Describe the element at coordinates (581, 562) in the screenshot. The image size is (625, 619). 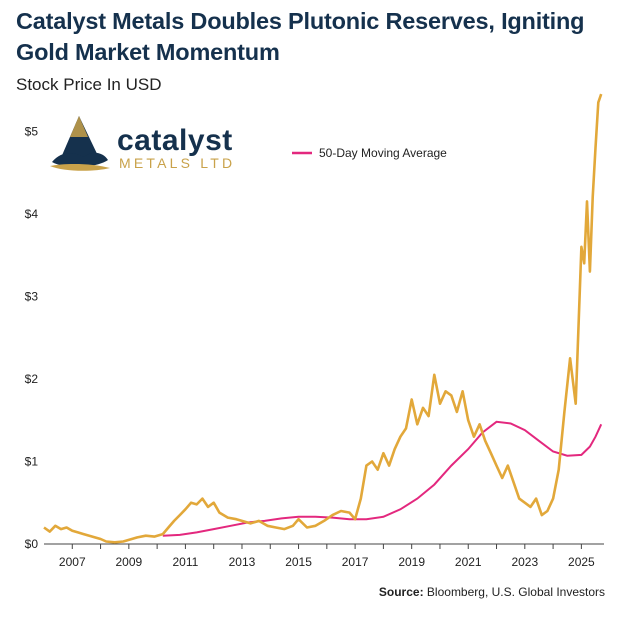
I see `x-tick-label: 2025` at that location.